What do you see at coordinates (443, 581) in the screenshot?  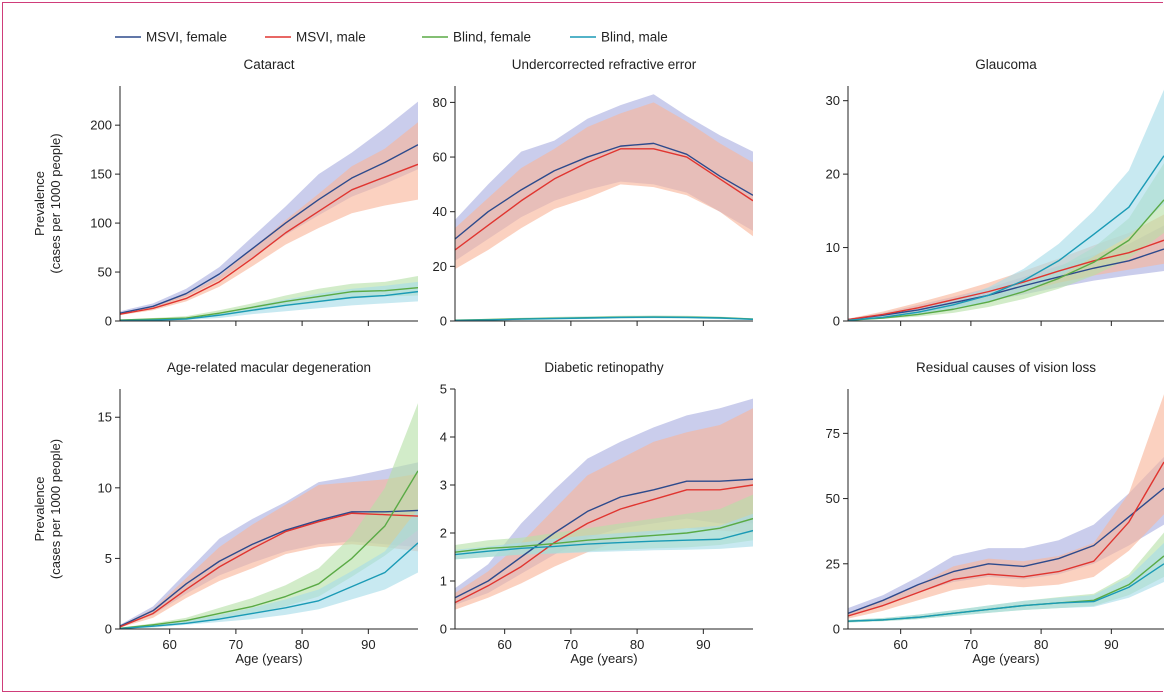 I see `y-tick-label: 1` at bounding box center [443, 581].